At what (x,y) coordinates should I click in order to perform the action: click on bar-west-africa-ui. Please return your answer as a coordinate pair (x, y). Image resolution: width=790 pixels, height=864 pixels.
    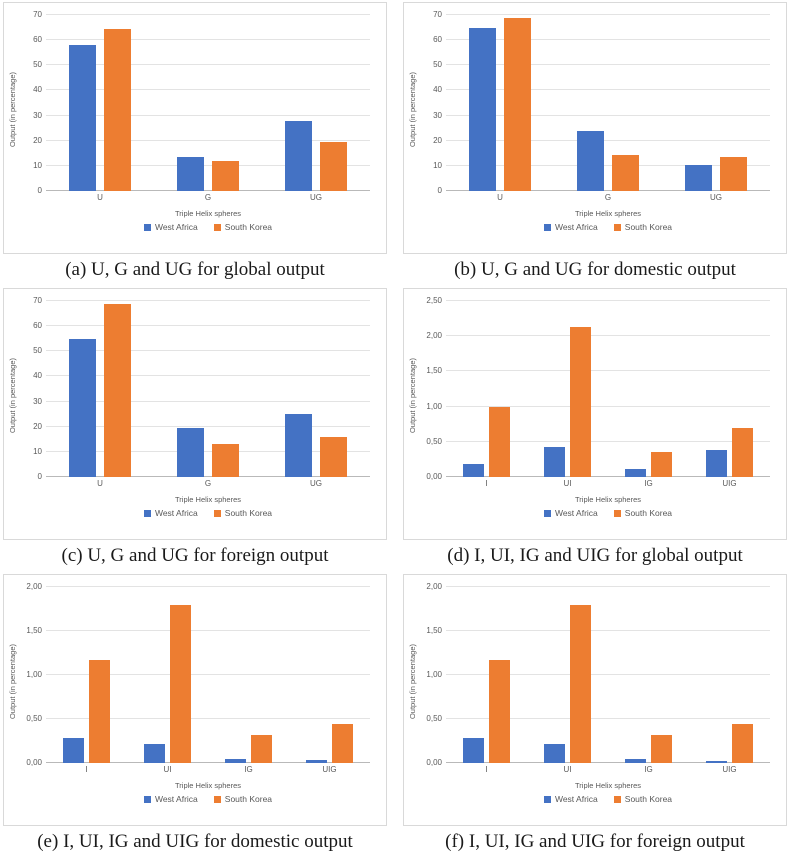
    Looking at the image, I should click on (154, 753).